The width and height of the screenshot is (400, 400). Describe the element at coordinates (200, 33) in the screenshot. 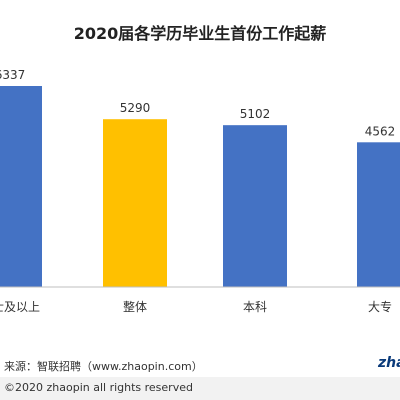

I see `chart-title: 2020届各学历毕业生首份工作起薪` at that location.